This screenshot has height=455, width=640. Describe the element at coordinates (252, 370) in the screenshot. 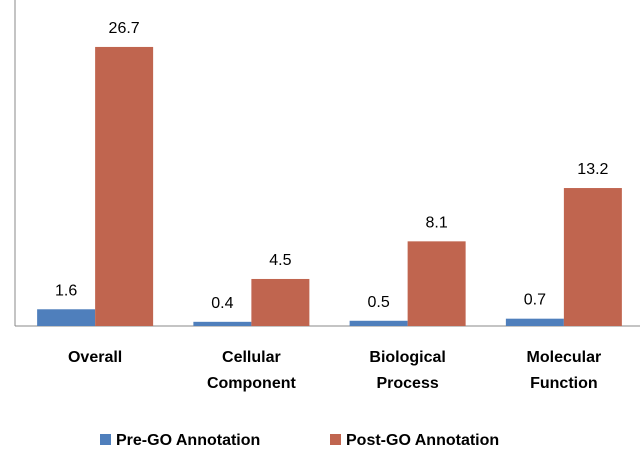

I see `x-tick-label: Cellular Component` at that location.